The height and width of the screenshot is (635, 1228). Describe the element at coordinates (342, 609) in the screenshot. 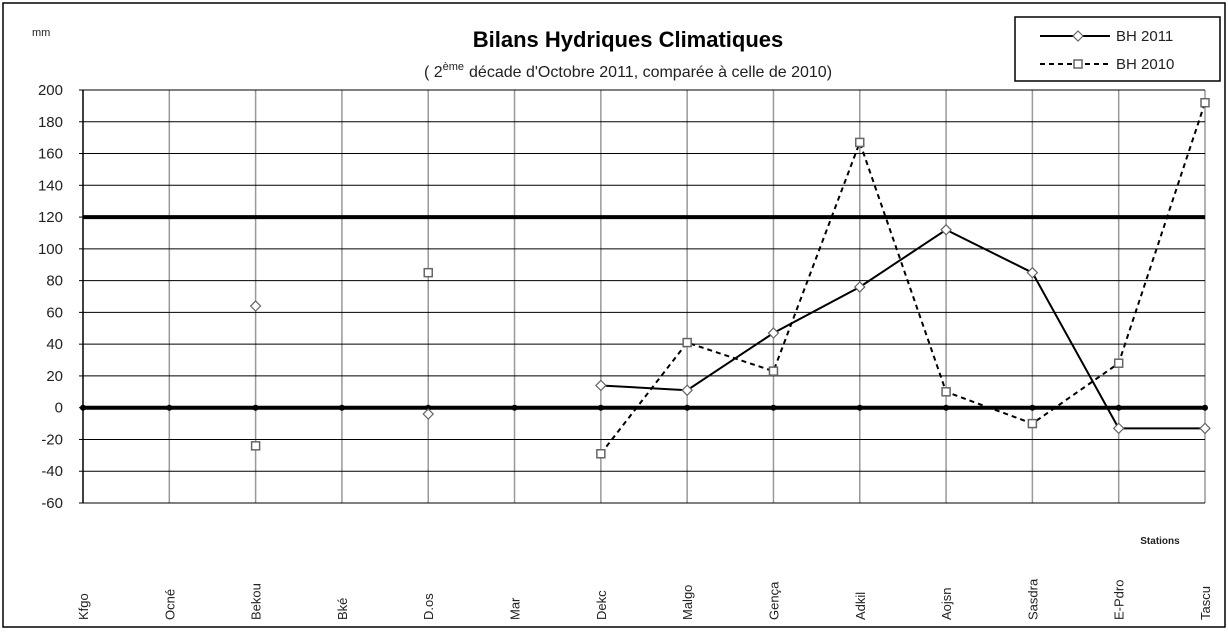

I see `x-tick-label: Bké` at that location.